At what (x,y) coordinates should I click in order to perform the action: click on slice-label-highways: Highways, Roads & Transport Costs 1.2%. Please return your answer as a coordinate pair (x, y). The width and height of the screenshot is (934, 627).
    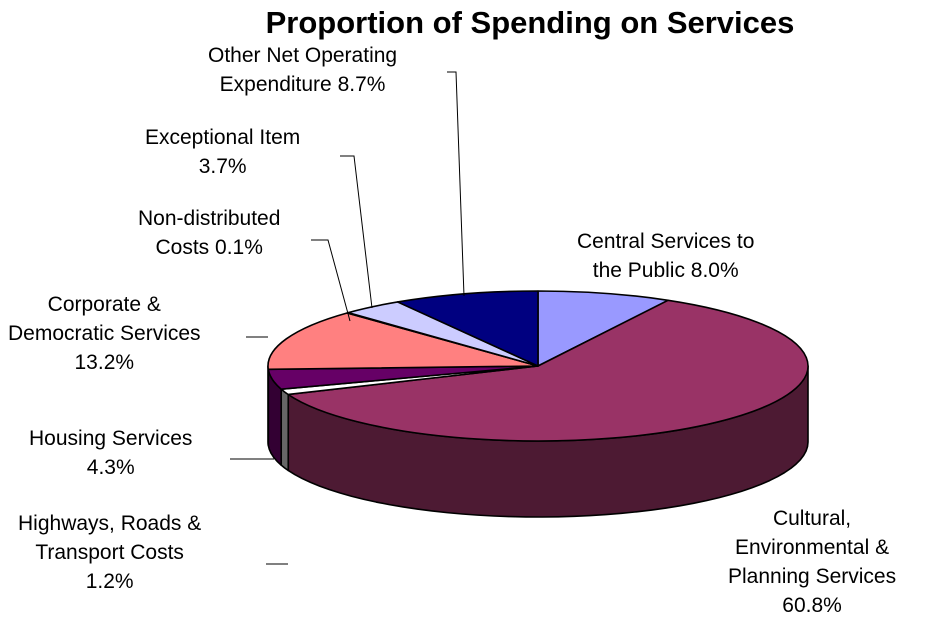
    Looking at the image, I should click on (109, 552).